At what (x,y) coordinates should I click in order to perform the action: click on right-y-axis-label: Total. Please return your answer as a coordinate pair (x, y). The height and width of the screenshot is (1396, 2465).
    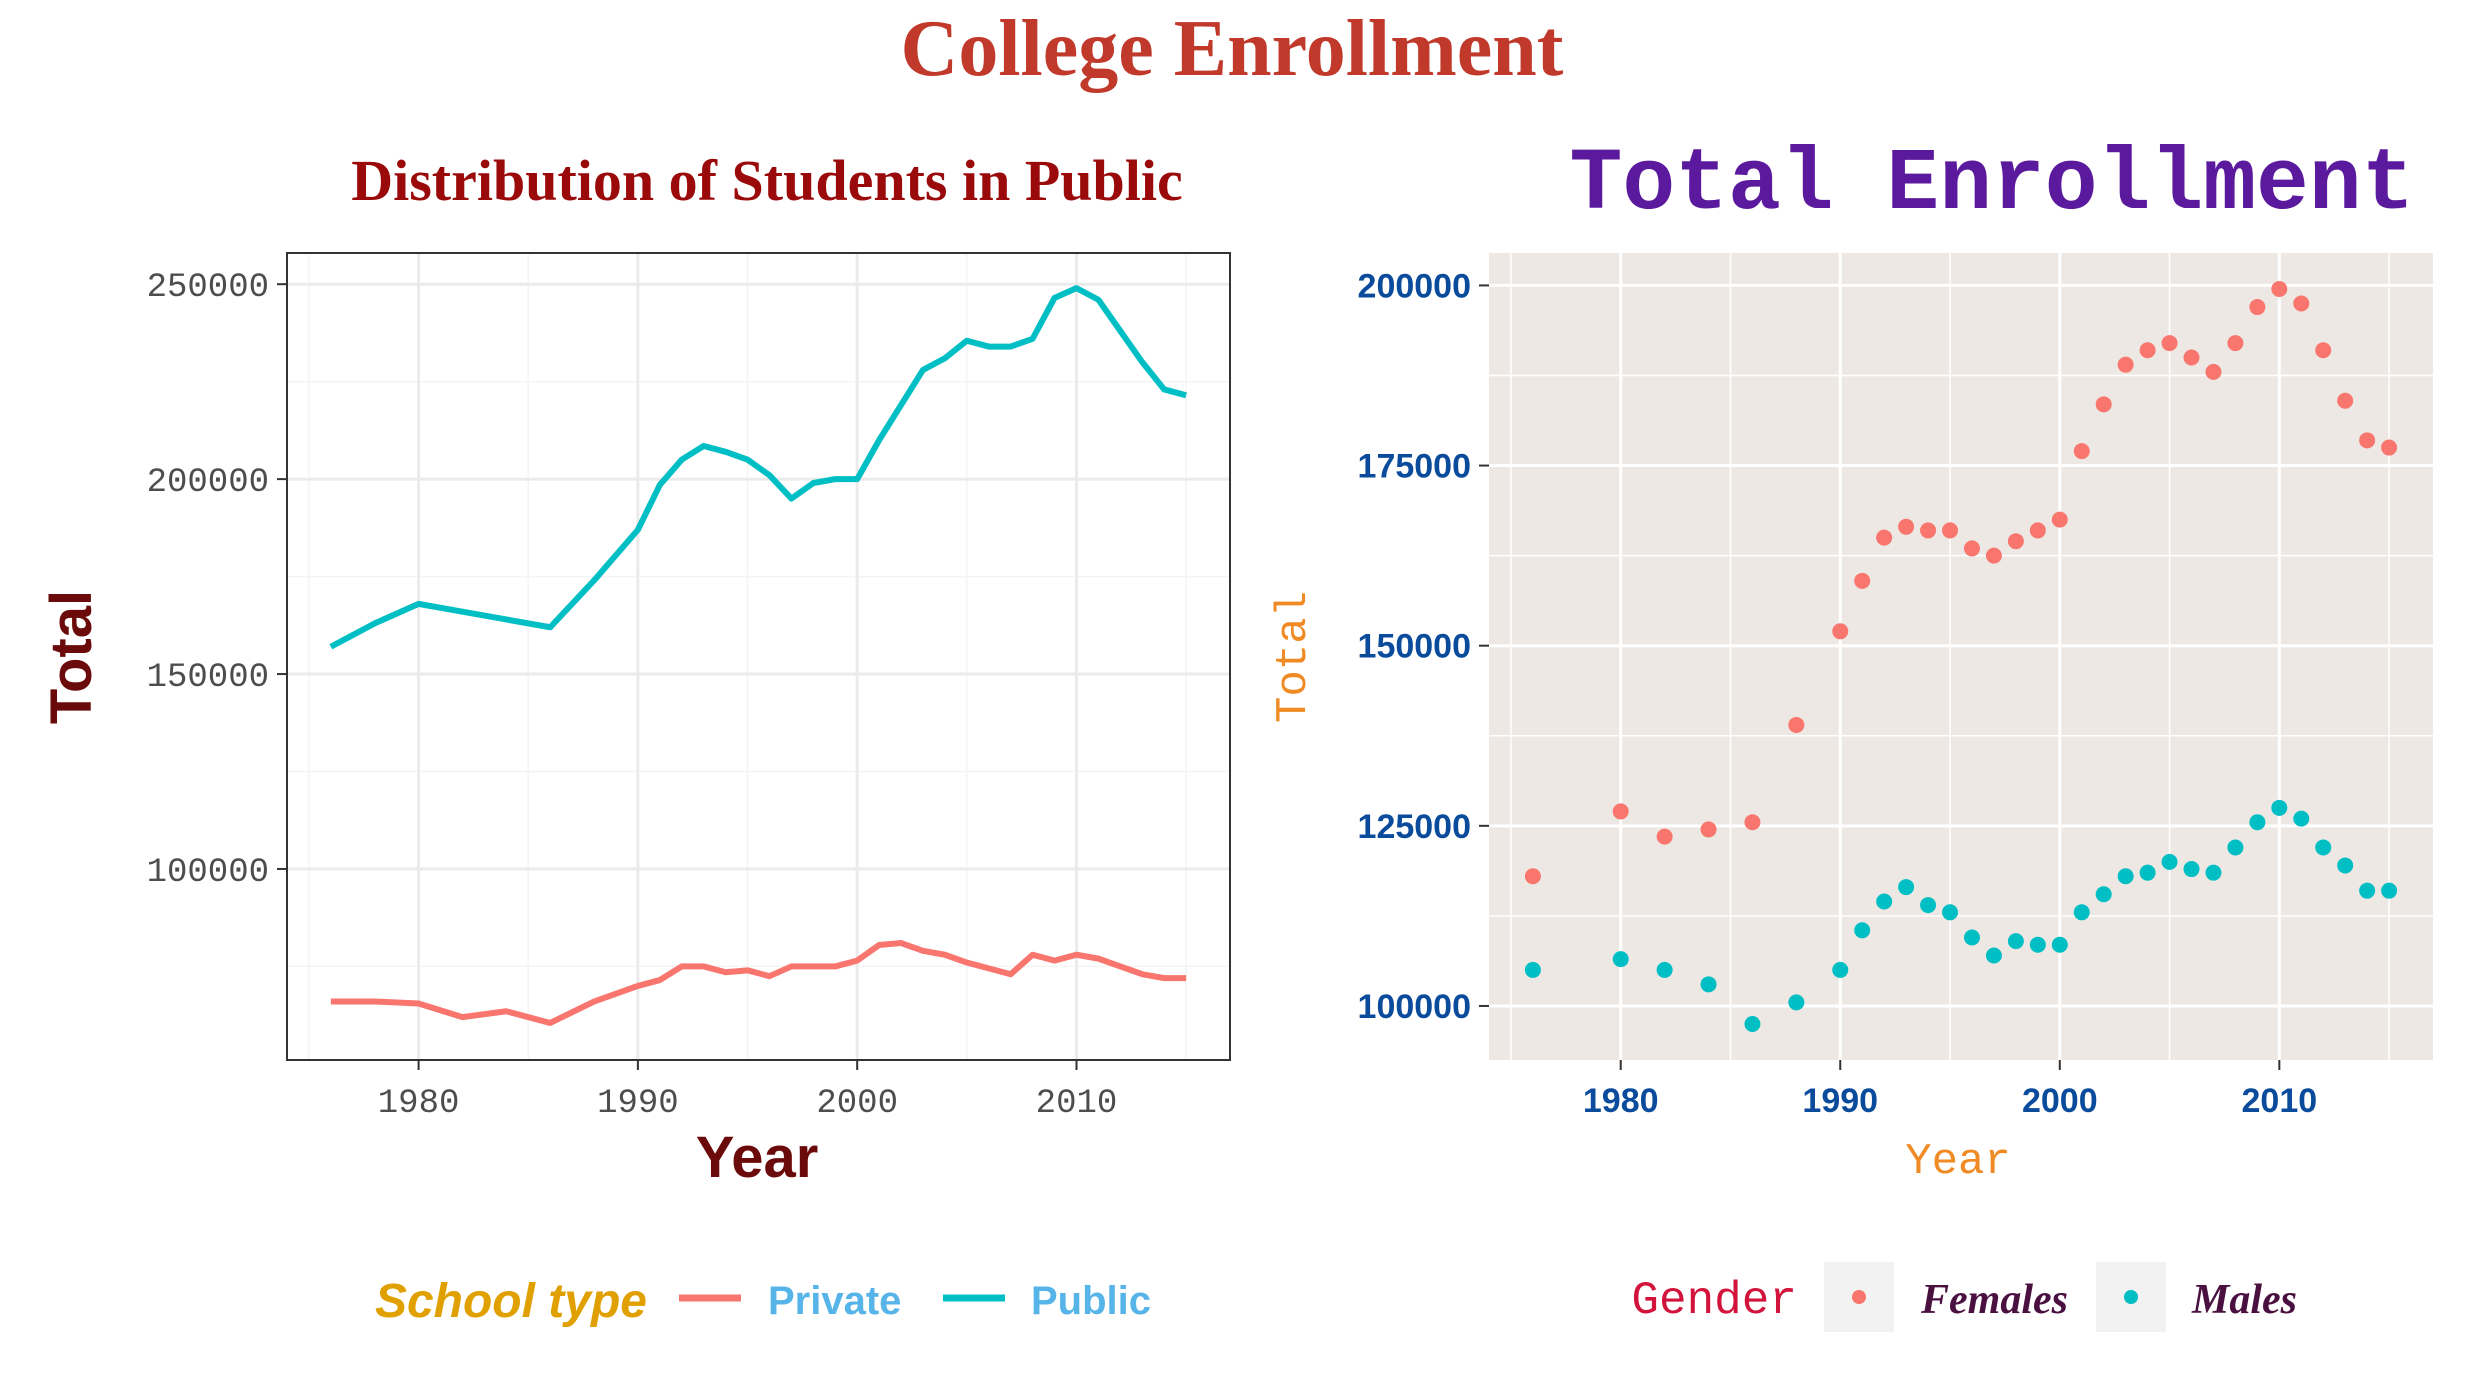
    Looking at the image, I should click on (1294, 657).